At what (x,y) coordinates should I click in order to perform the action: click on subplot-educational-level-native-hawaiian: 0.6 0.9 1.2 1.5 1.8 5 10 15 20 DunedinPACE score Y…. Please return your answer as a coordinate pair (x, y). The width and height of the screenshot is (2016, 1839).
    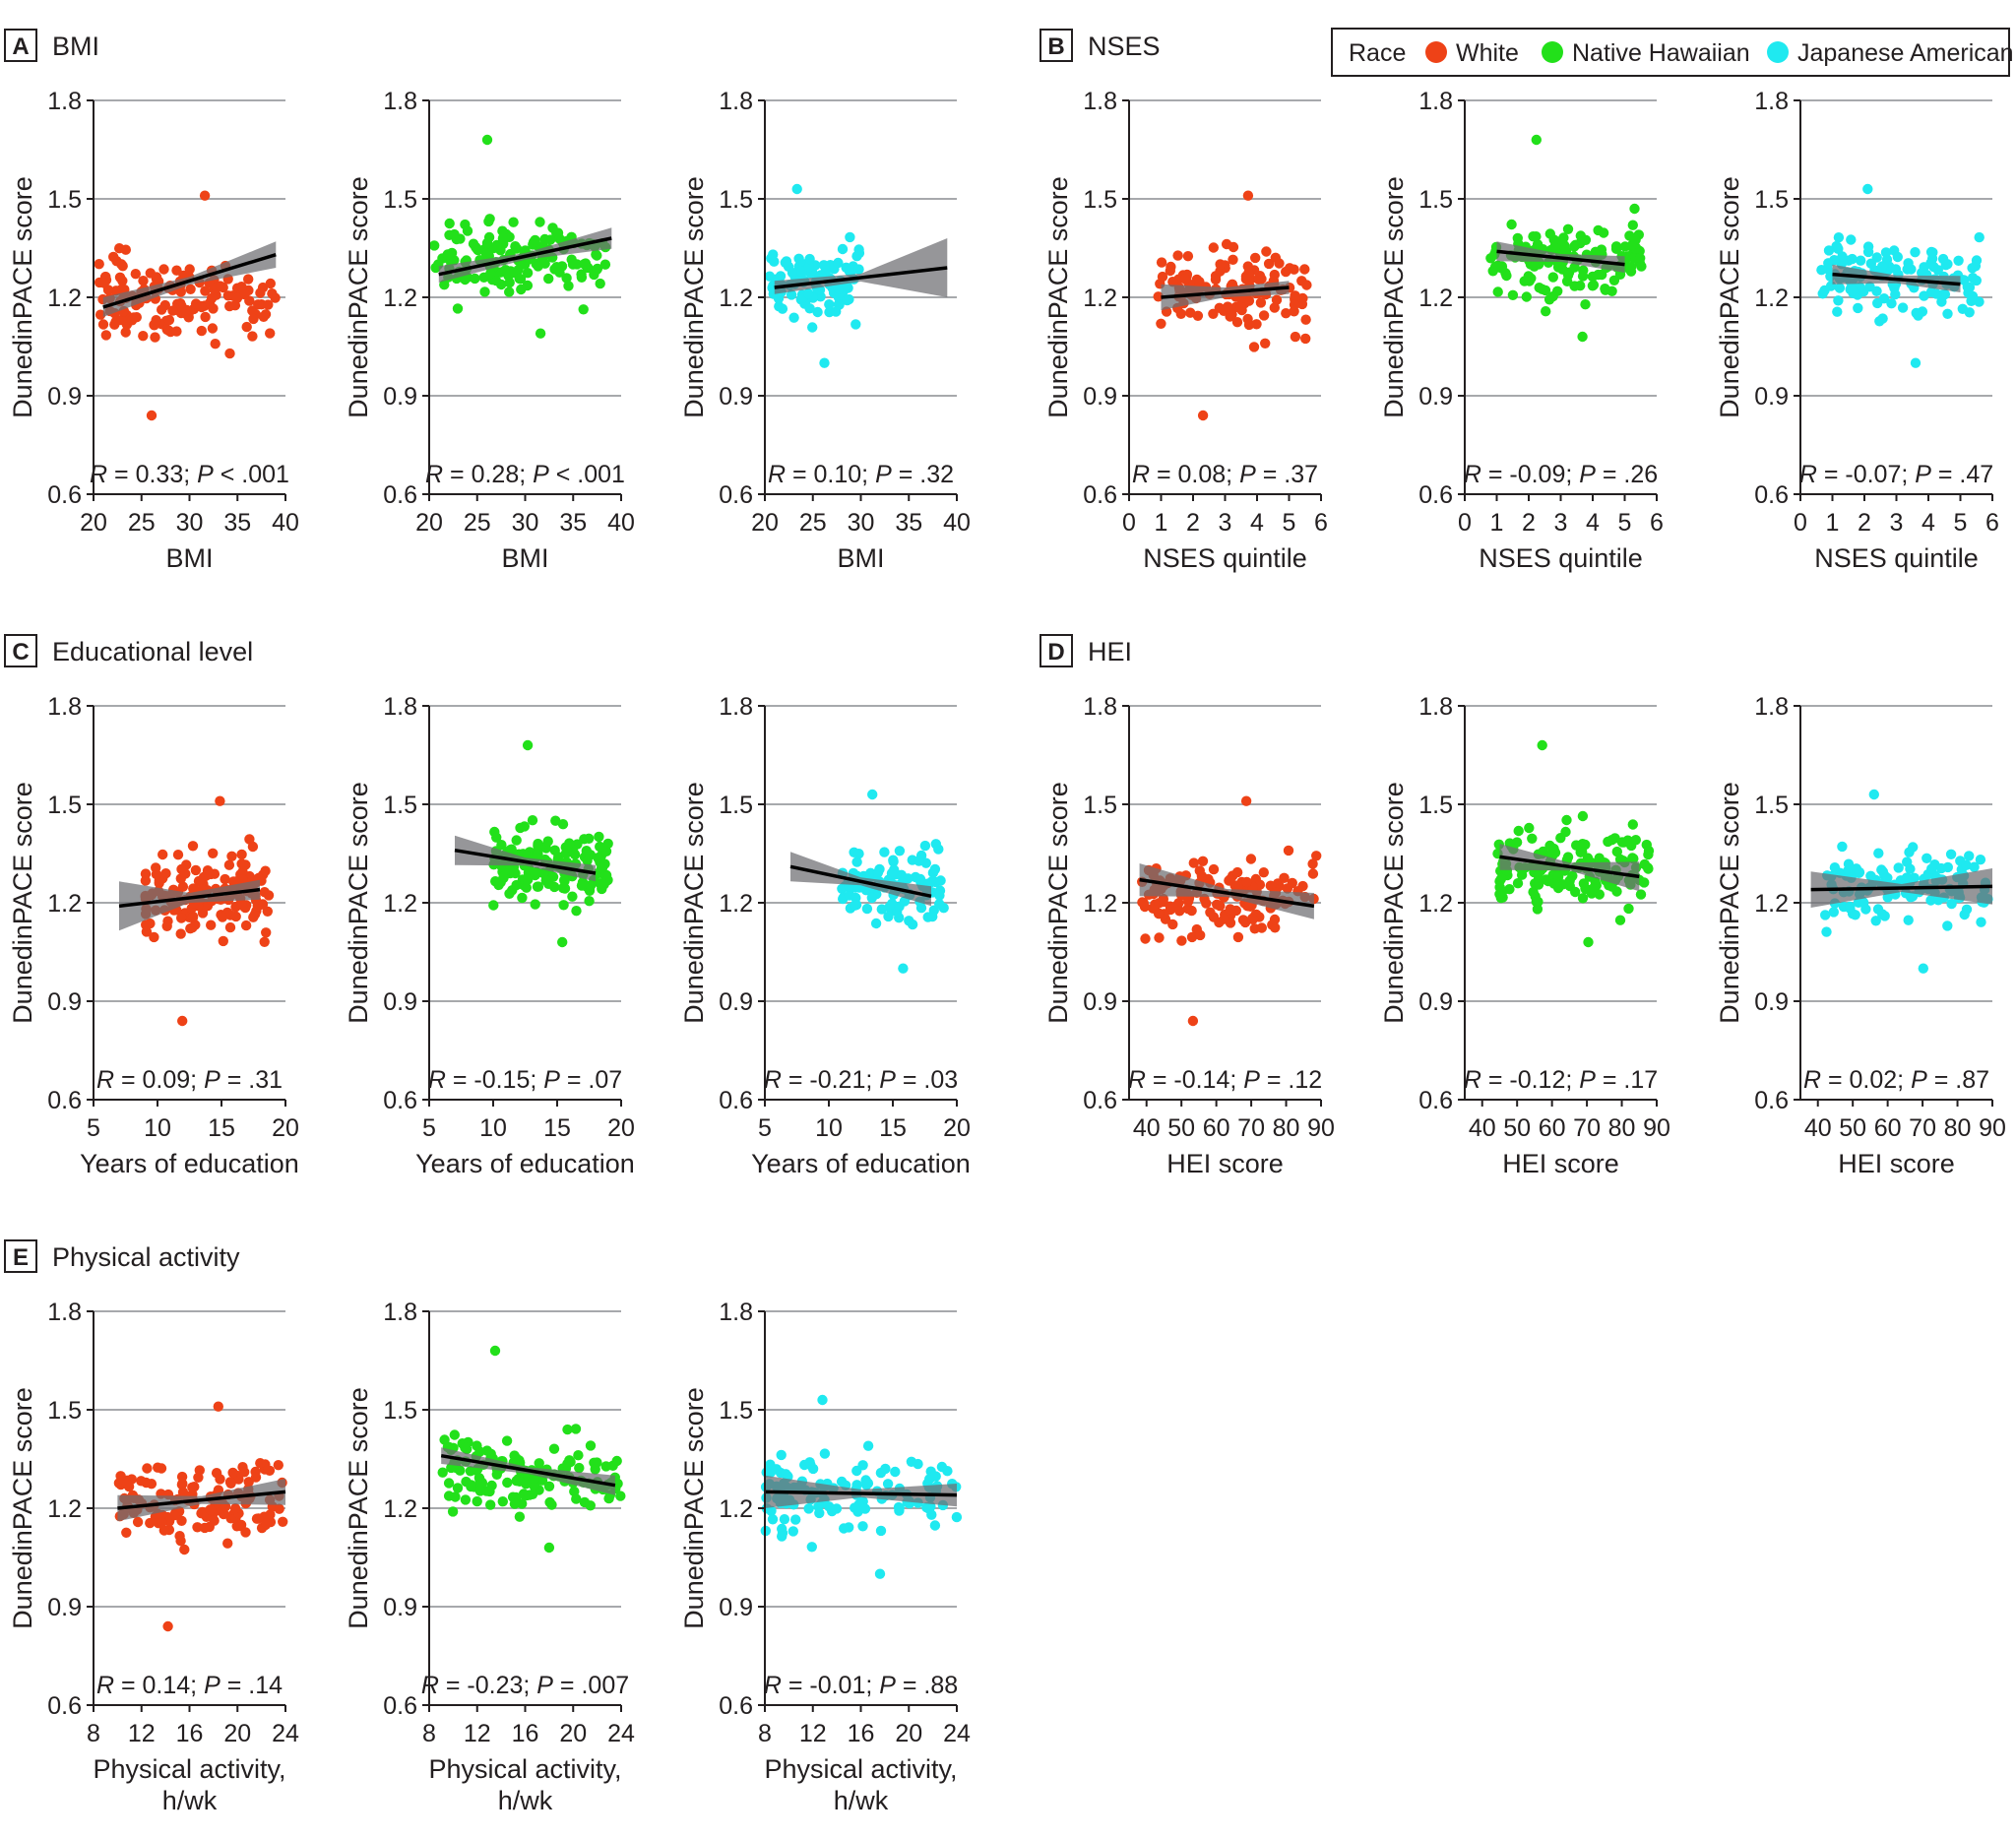
    Looking at the image, I should click on (489, 935).